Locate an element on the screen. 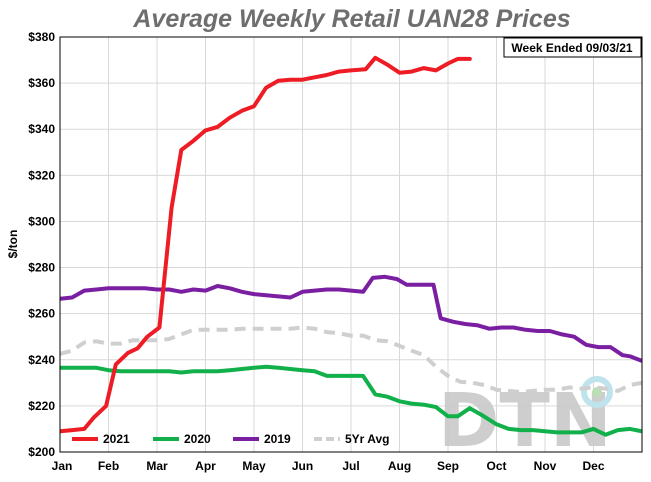 The height and width of the screenshot is (482, 651). watermark-dot-icon is located at coordinates (597, 392).